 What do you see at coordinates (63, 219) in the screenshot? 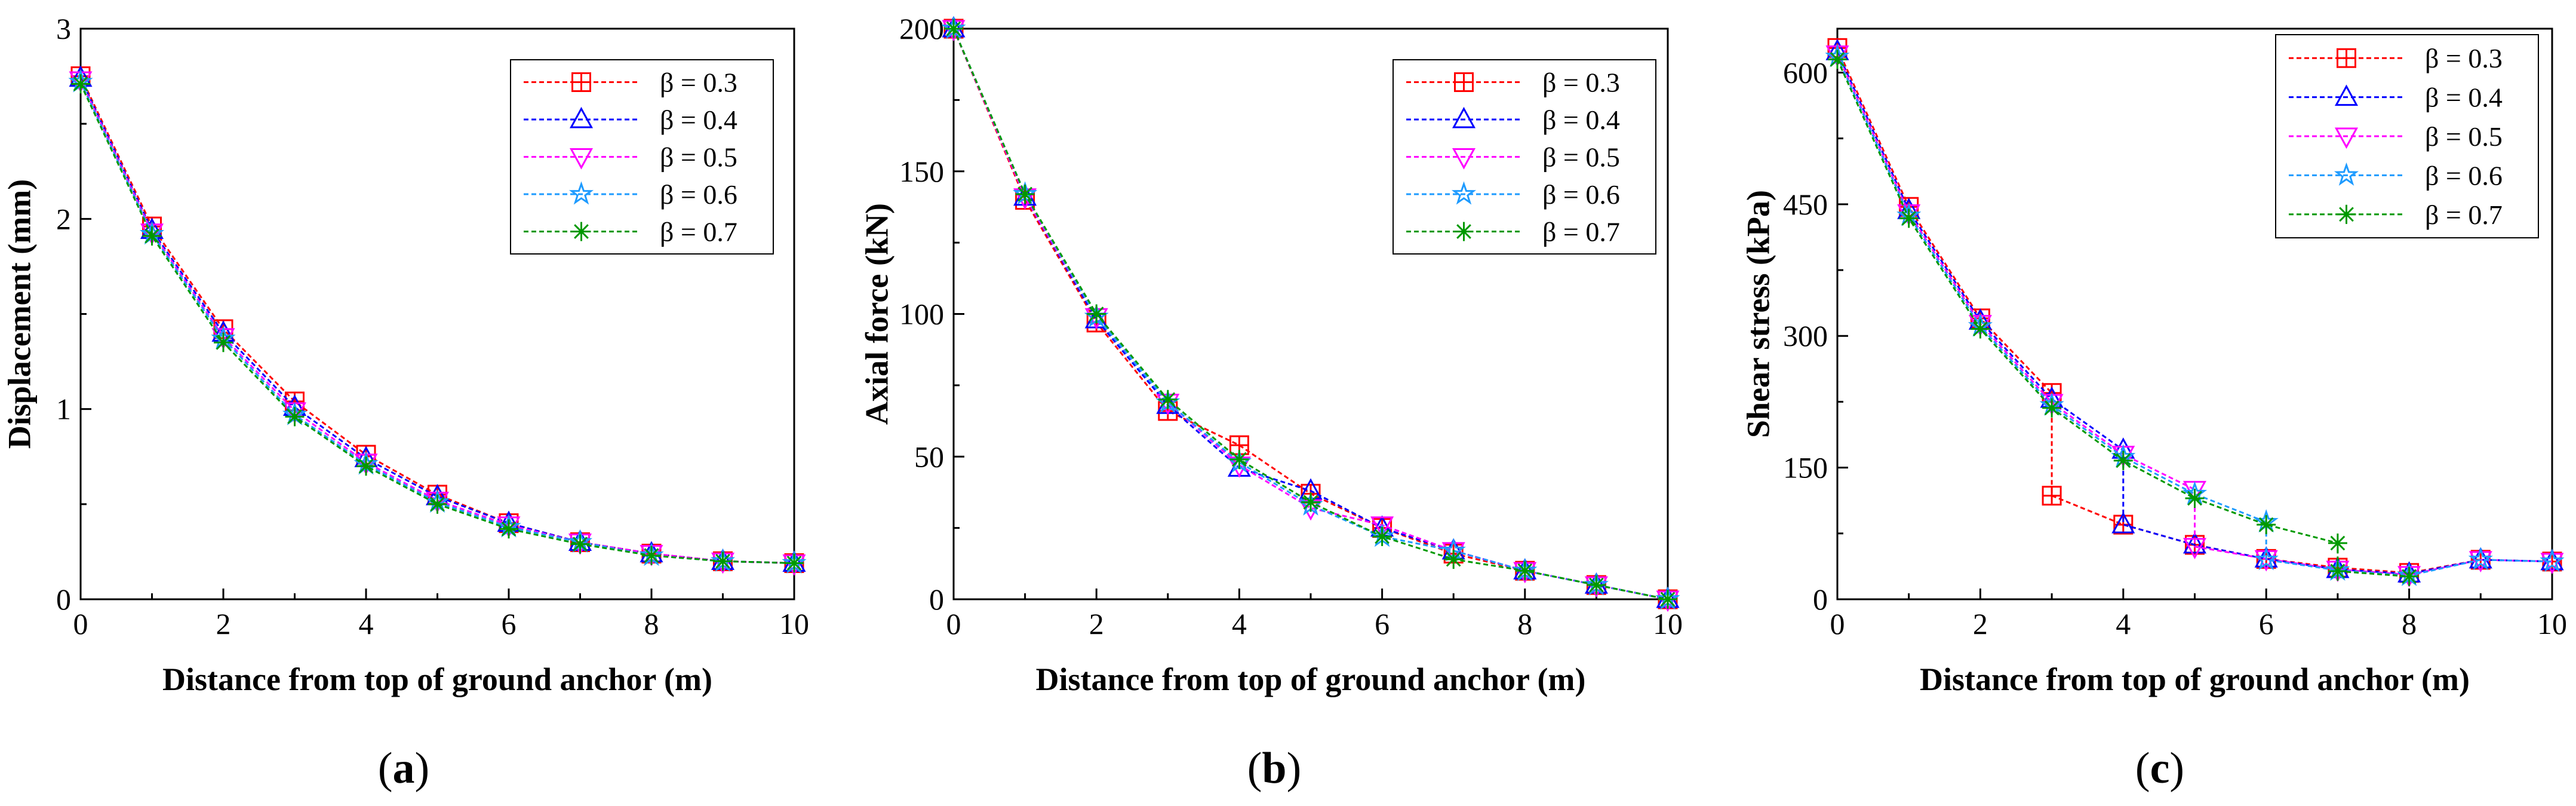
I see `y-tick-label: 2` at bounding box center [63, 219].